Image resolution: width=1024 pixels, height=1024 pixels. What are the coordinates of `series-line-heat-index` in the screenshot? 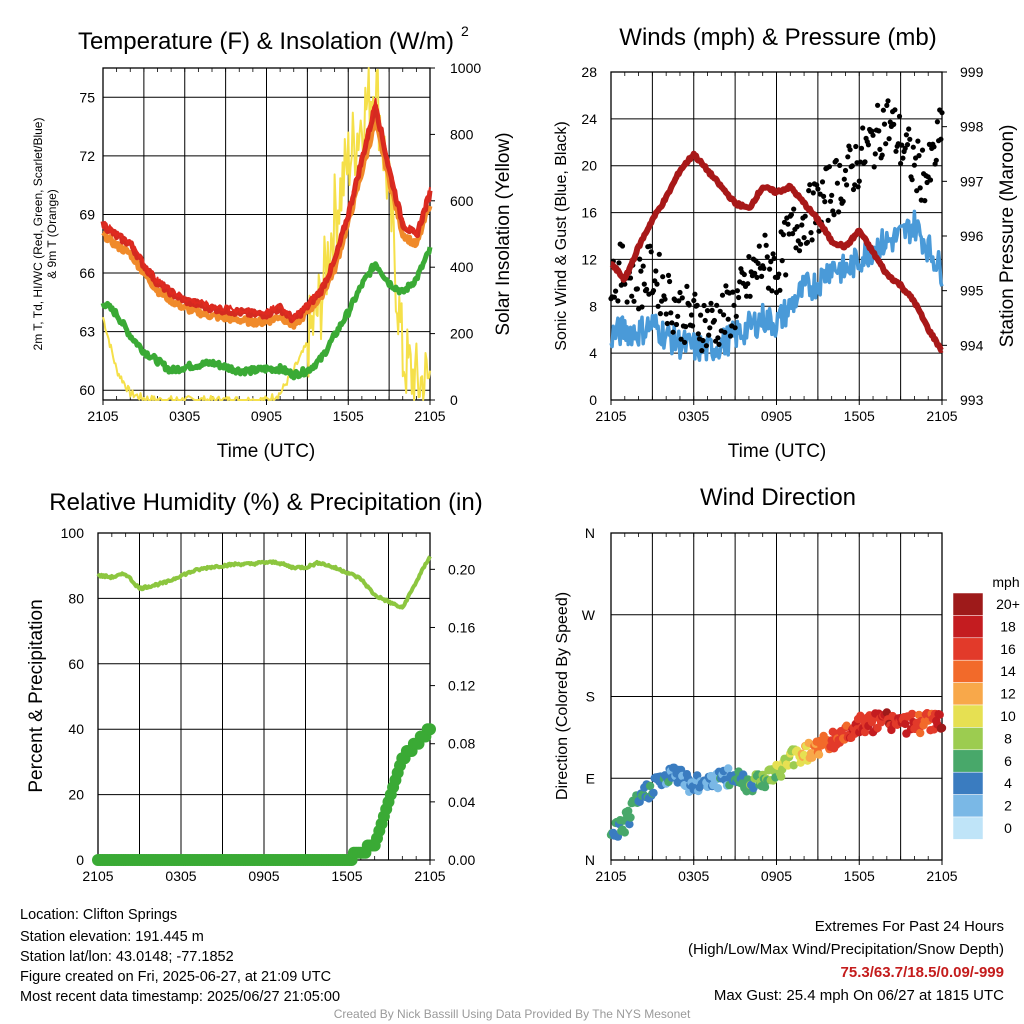 It's located at (266, 209).